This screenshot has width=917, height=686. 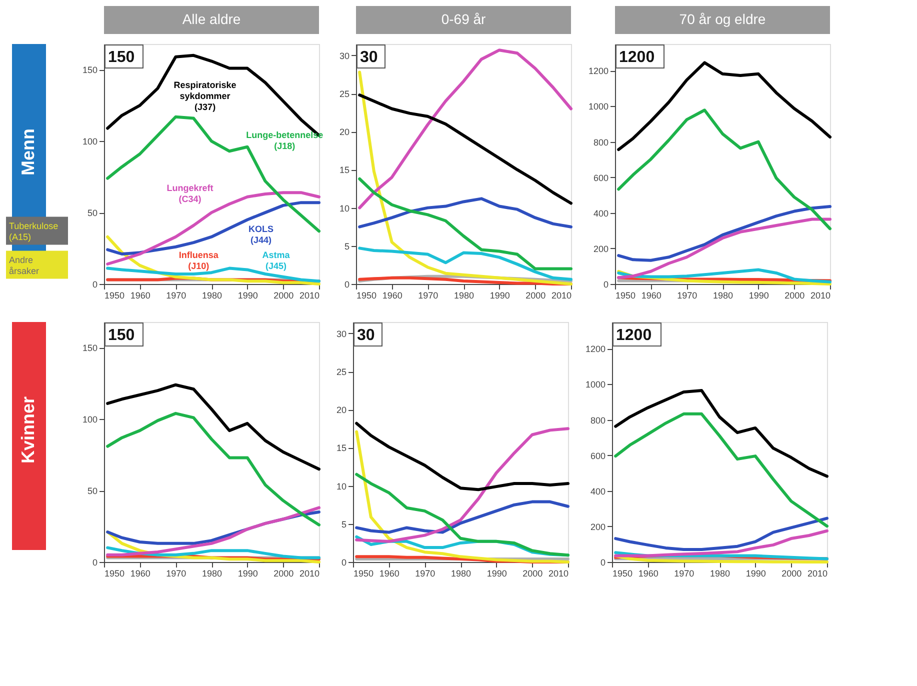 What do you see at coordinates (722, 19) in the screenshot?
I see `chart-title: 70 år og eldre` at bounding box center [722, 19].